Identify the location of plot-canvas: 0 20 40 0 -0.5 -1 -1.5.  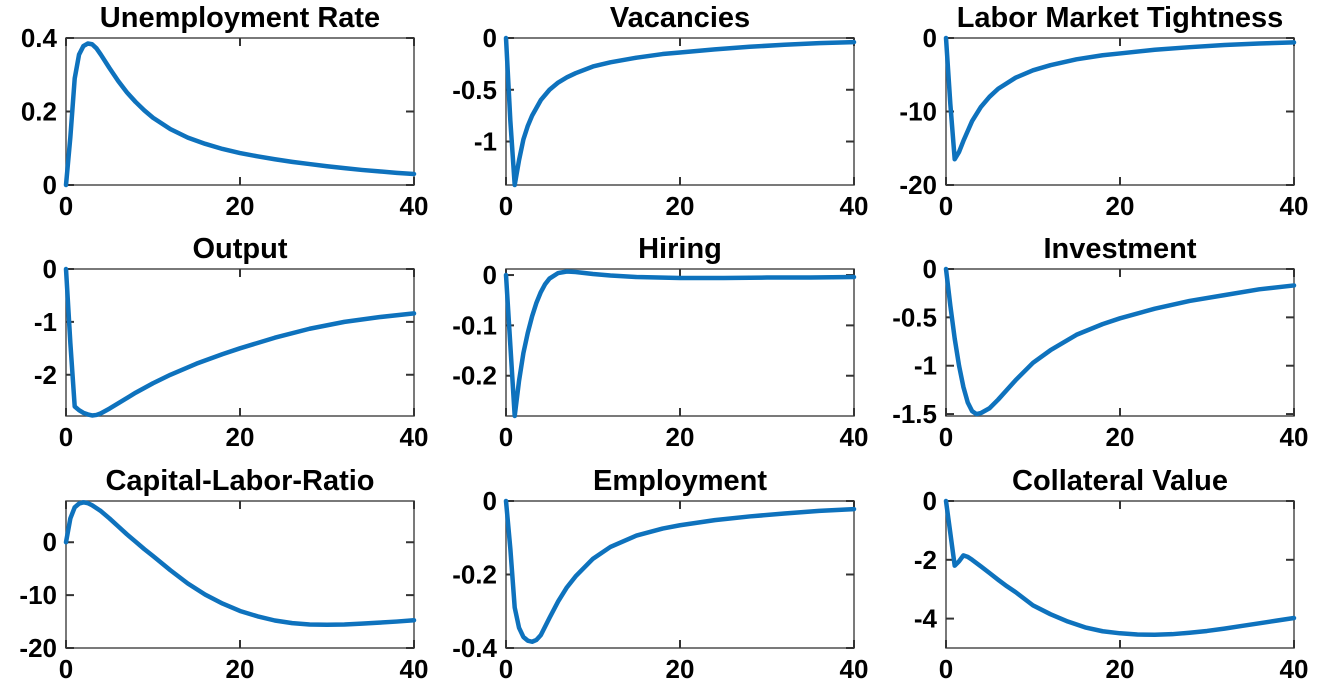
(1100, 353).